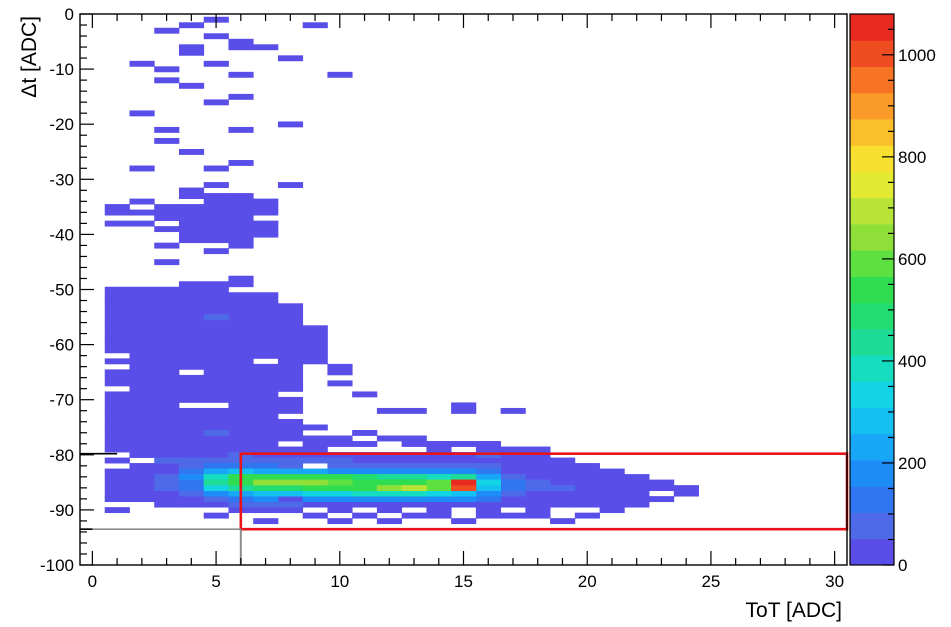 The width and height of the screenshot is (951, 627). Describe the element at coordinates (61, 510) in the screenshot. I see `y-tick-label: -90` at that location.